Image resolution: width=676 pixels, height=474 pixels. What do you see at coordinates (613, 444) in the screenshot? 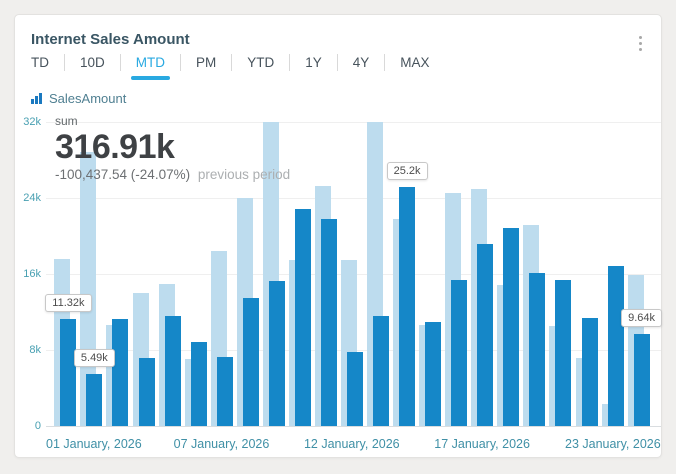
I see `x-axis-label: 23 January, 2026` at bounding box center [613, 444].